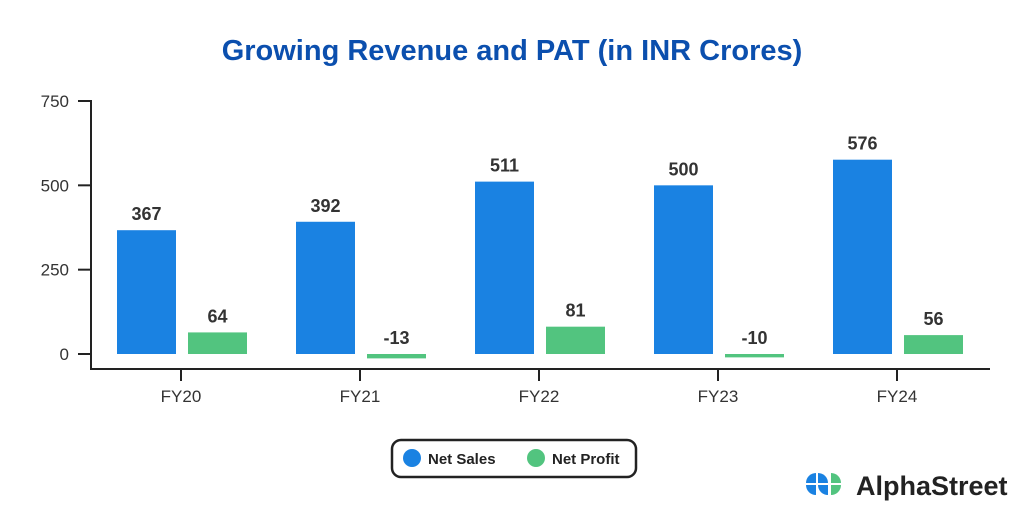  I want to click on data-label: 56, so click(933, 319).